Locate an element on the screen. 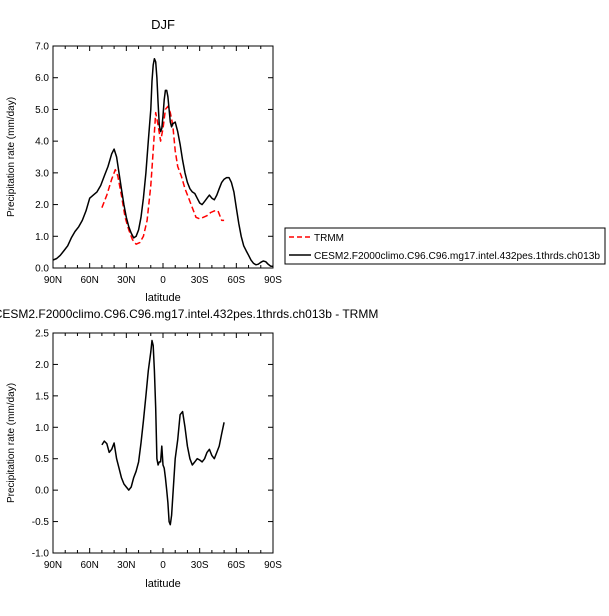 This screenshot has height=616, width=609. top-y-tick-label: 1.0 is located at coordinates (42, 237).